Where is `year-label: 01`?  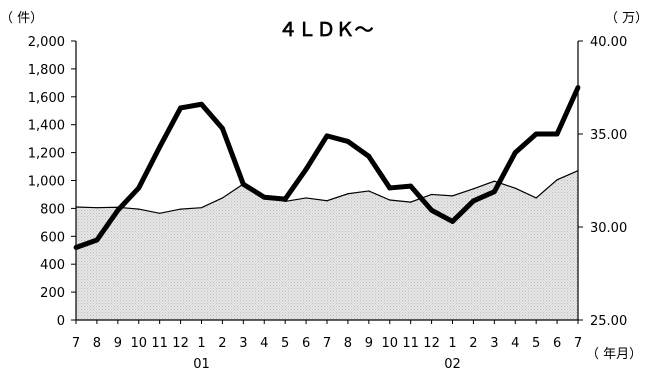
year-label: 01 is located at coordinates (201, 364).